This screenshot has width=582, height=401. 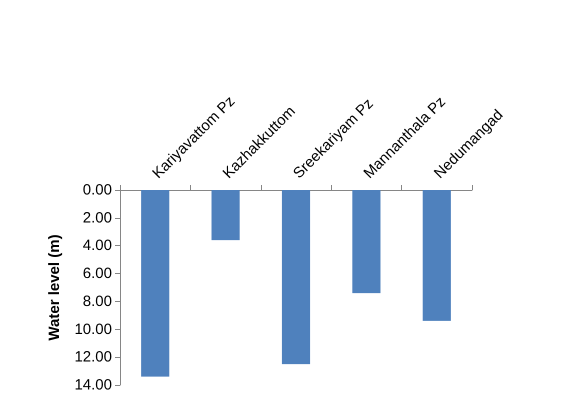 What do you see at coordinates (93, 357) in the screenshot?
I see `y-tick-label: 12.00` at bounding box center [93, 357].